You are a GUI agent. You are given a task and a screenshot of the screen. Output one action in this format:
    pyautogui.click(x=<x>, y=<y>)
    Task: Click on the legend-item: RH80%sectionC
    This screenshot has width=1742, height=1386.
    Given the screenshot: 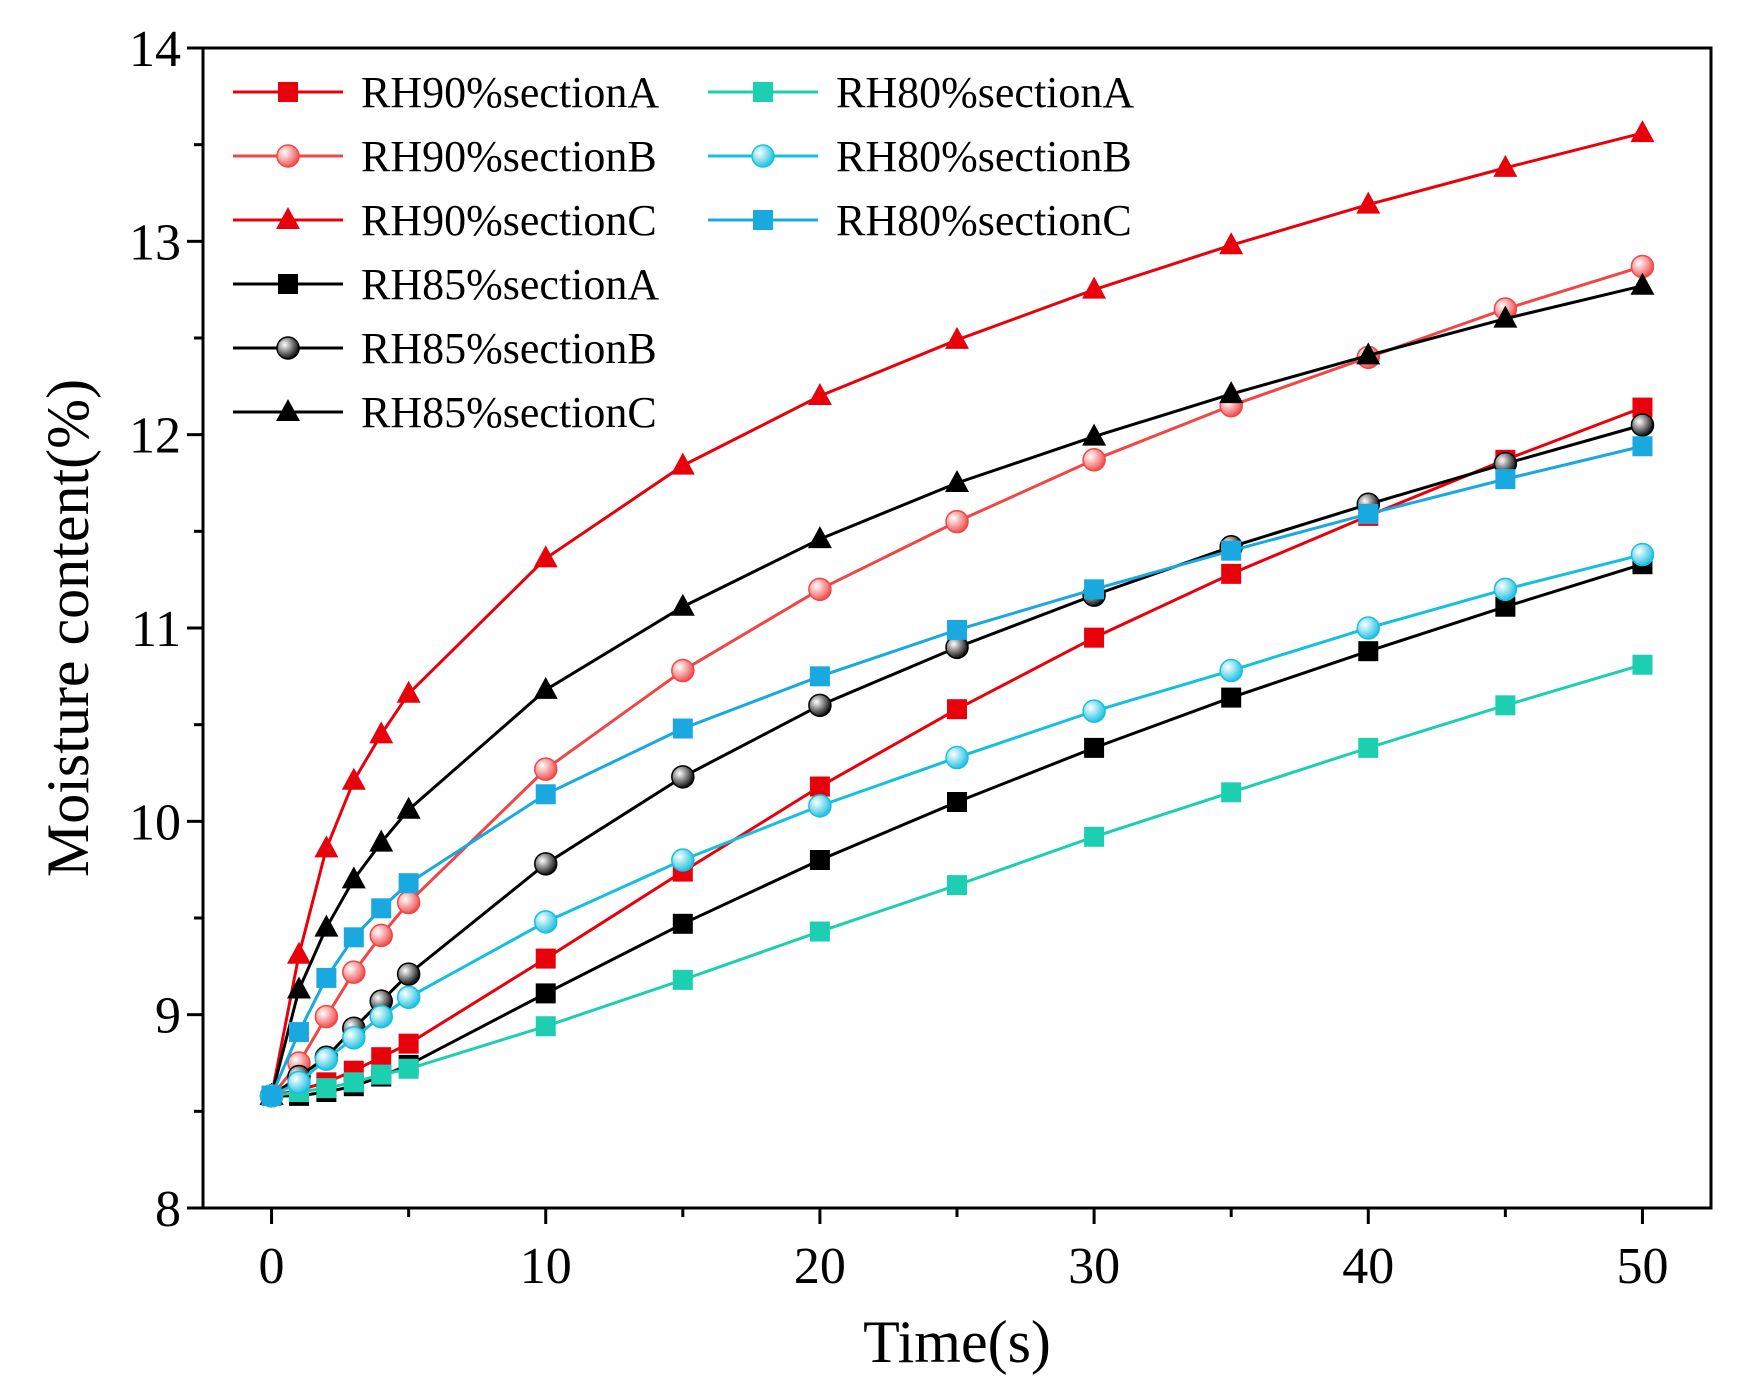 What is the action you would take?
    pyautogui.click(x=920, y=220)
    